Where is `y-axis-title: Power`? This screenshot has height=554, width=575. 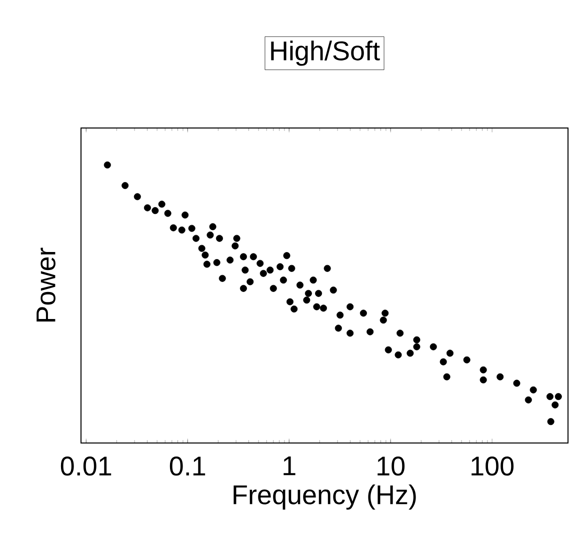
y-axis-title: Power is located at coordinates (46, 285).